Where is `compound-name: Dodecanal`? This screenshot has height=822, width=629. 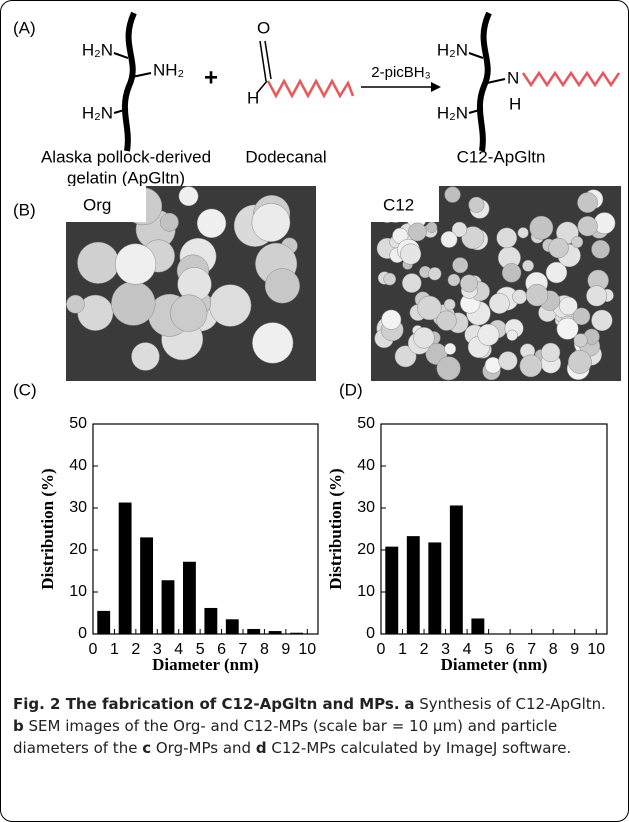 compound-name: Dodecanal is located at coordinates (285, 156).